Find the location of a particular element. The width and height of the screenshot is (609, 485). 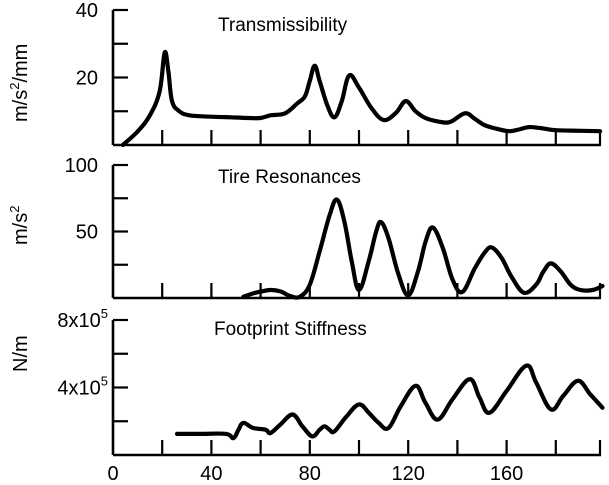

x-tick-label: 160 is located at coordinates (506, 474).